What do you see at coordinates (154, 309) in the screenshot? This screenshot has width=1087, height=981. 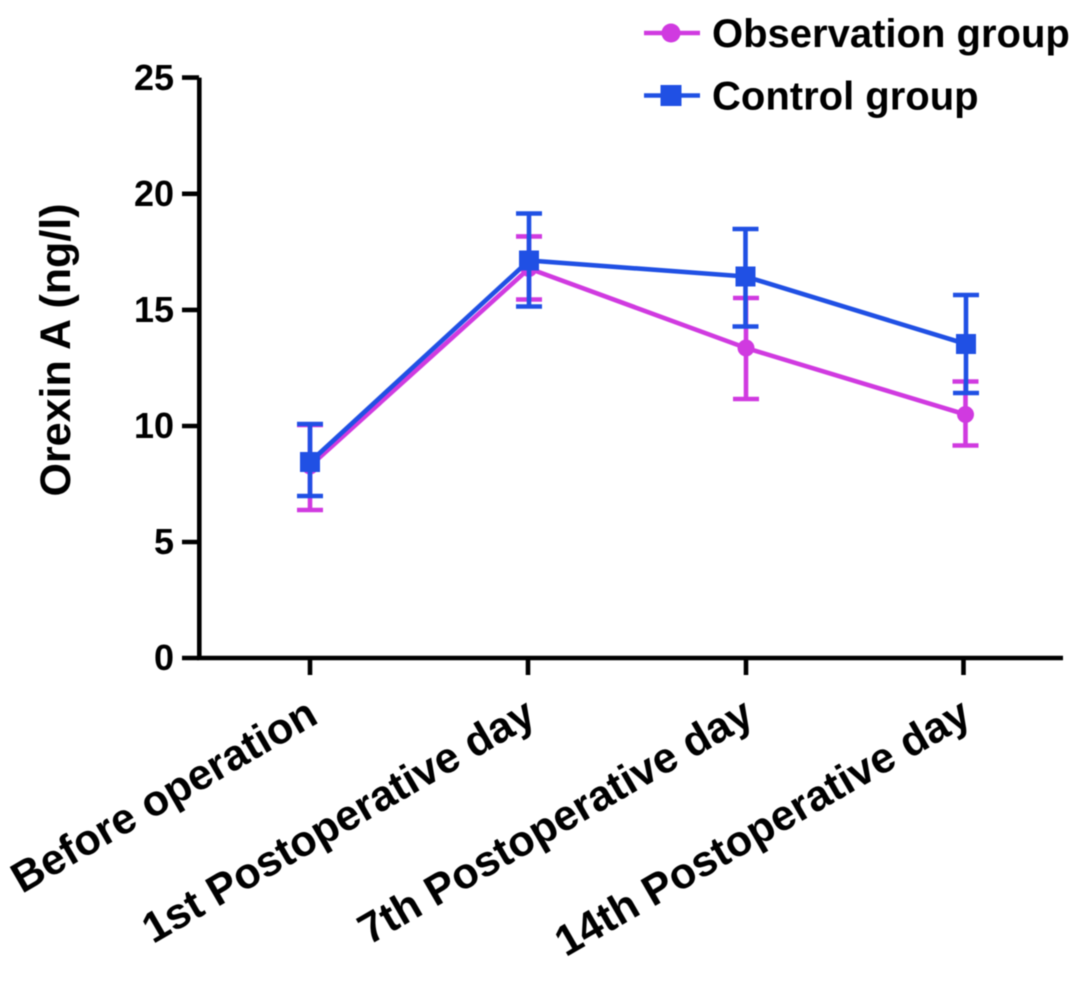 I see `svg-text: 15` at bounding box center [154, 309].